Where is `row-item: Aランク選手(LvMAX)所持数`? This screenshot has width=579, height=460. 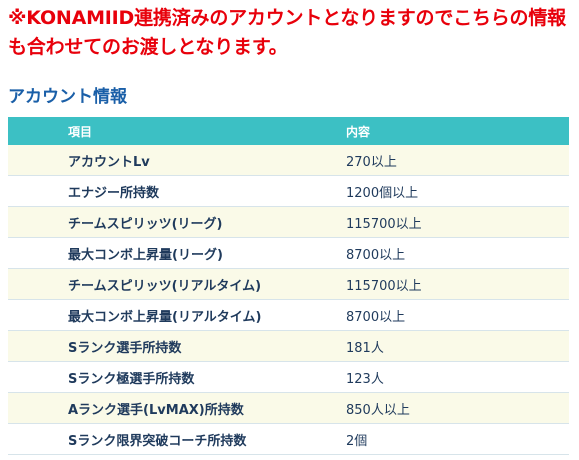
row-item: Aランク選手(LvMAX)所持数 is located at coordinates (175, 408).